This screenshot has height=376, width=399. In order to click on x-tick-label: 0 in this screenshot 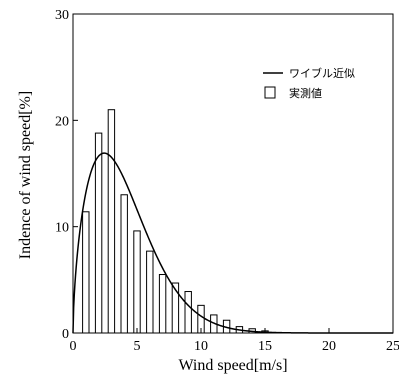, I will do `click(73, 346)`.